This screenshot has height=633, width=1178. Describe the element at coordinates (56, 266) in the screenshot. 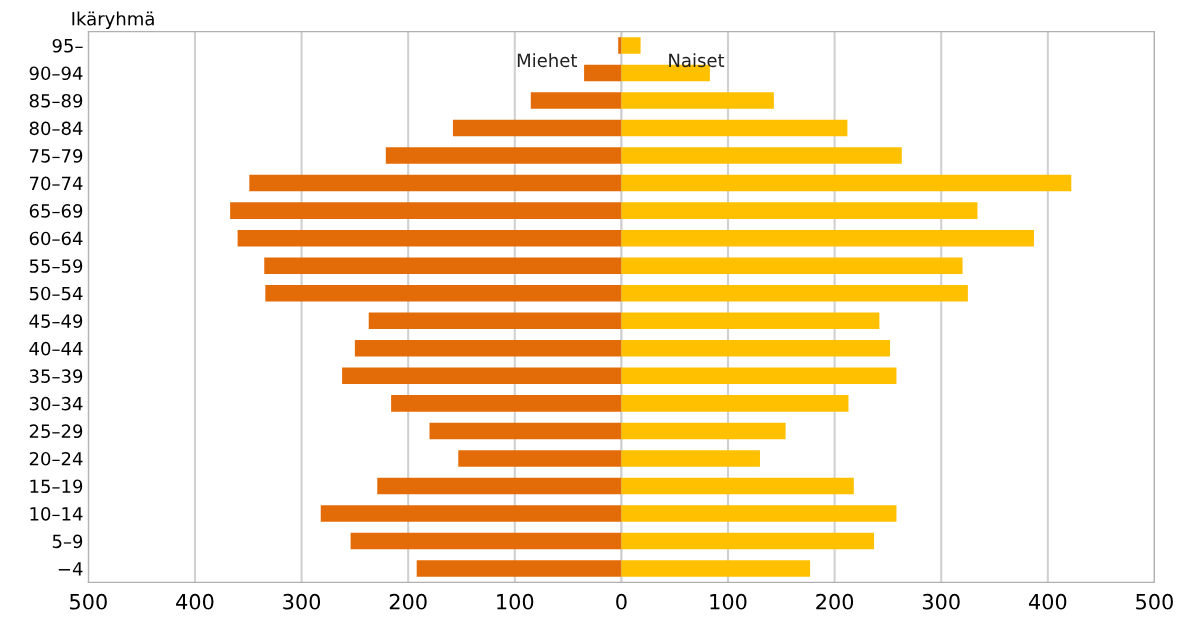

I see `y-tick-label: 55–59` at that location.